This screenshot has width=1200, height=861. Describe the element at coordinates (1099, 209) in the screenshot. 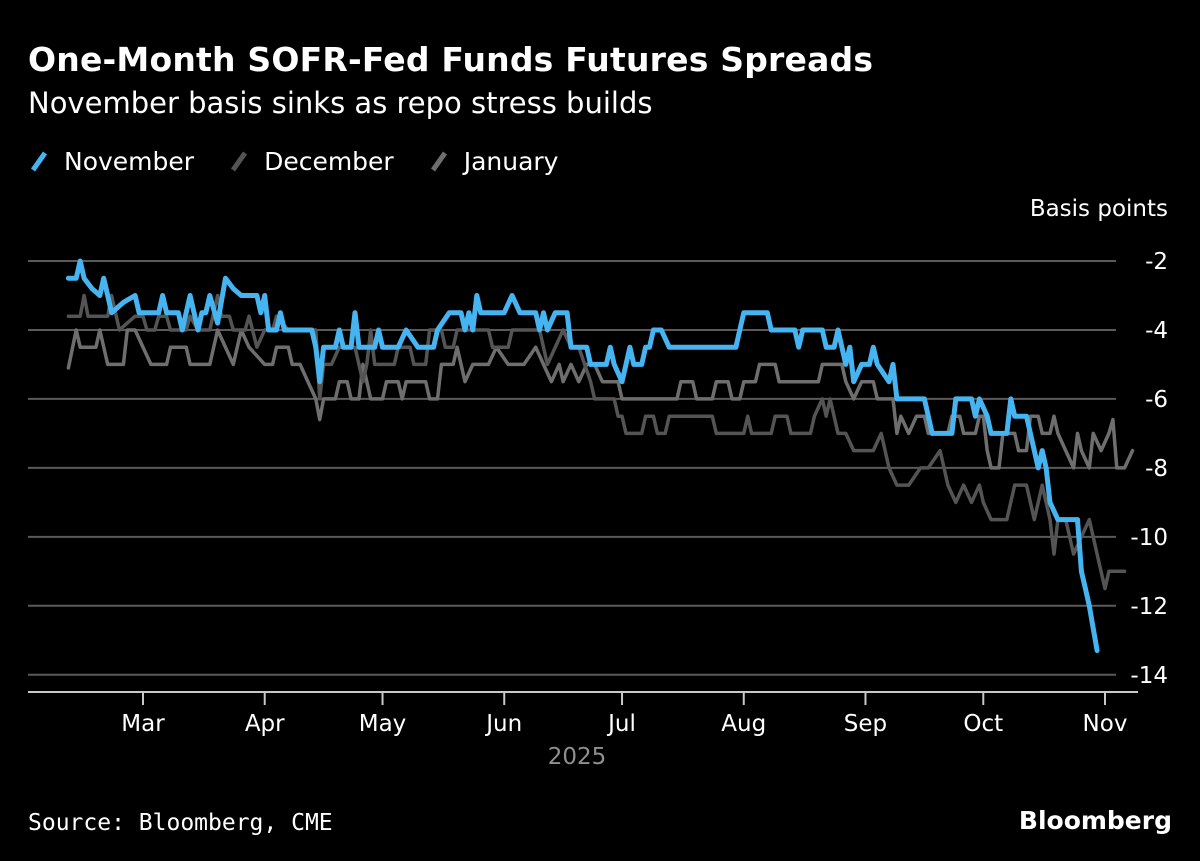

I see `y-axis-unit-label: Basis points` at that location.